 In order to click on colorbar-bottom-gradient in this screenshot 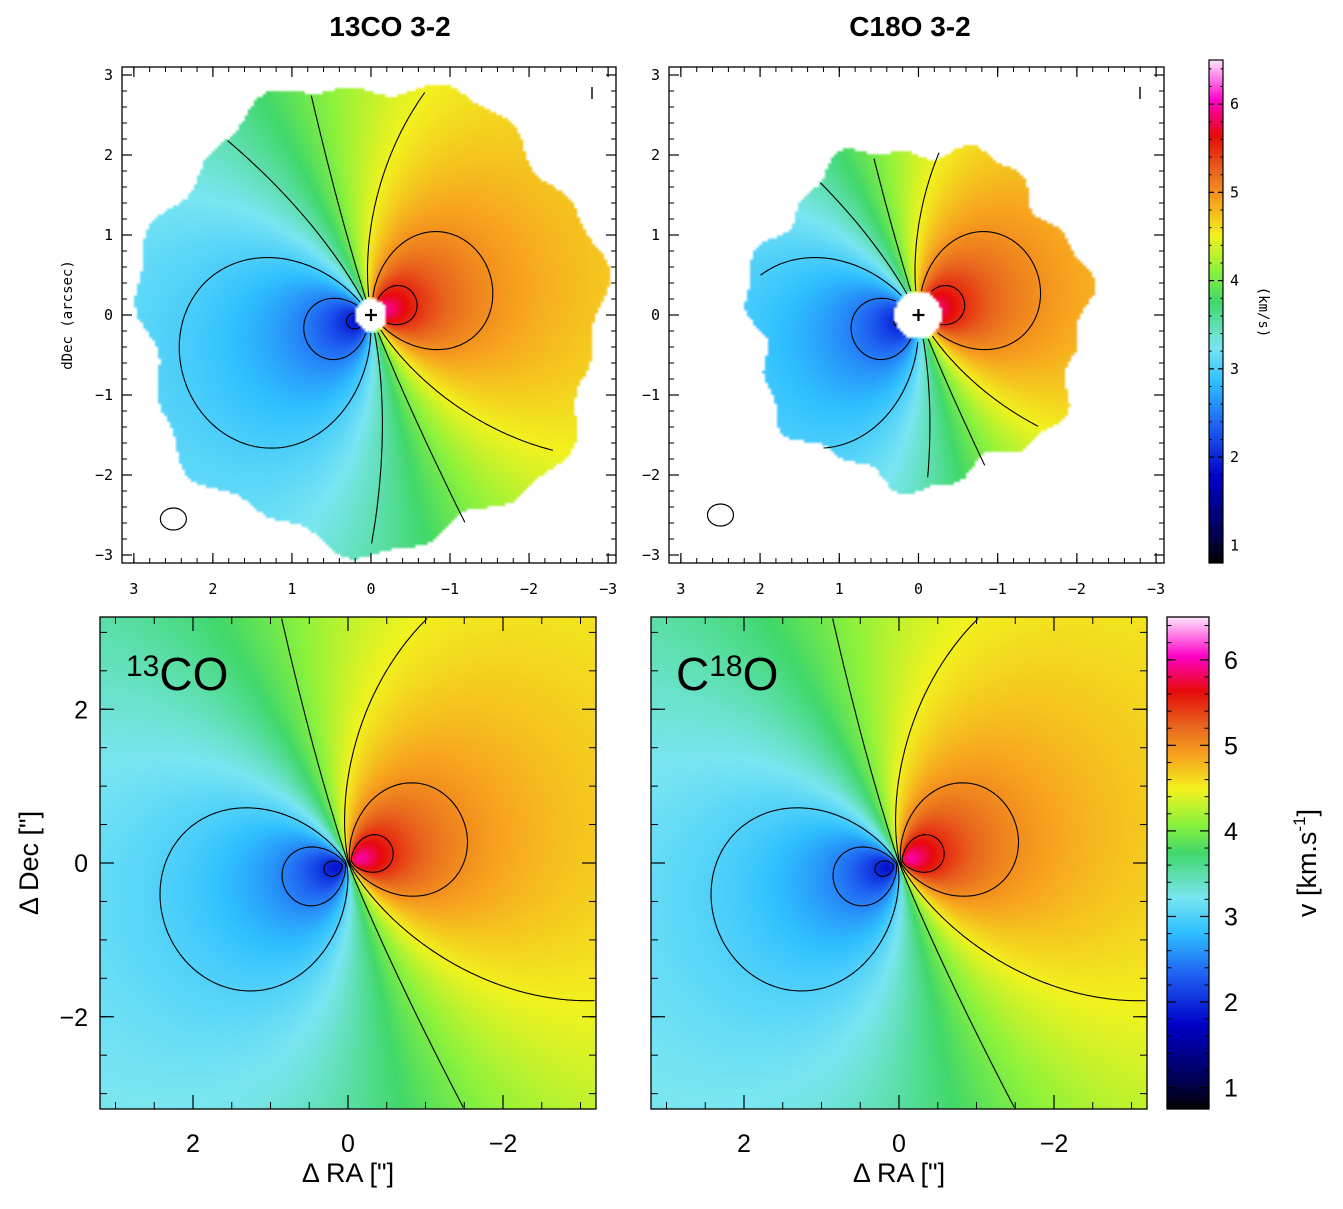, I will do `click(1188, 863)`.